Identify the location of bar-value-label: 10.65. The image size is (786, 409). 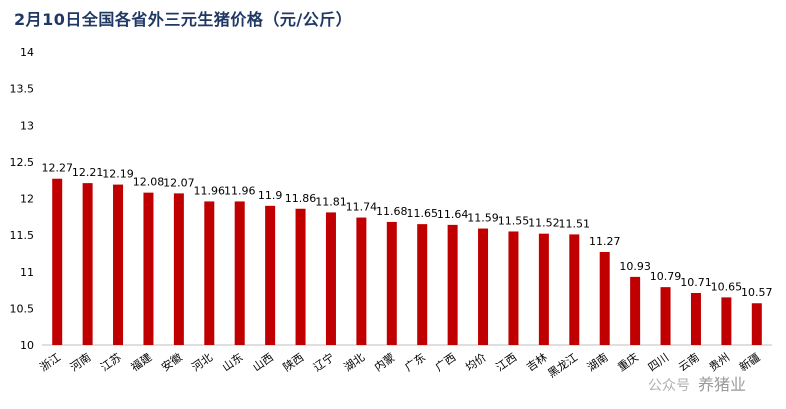
(727, 286).